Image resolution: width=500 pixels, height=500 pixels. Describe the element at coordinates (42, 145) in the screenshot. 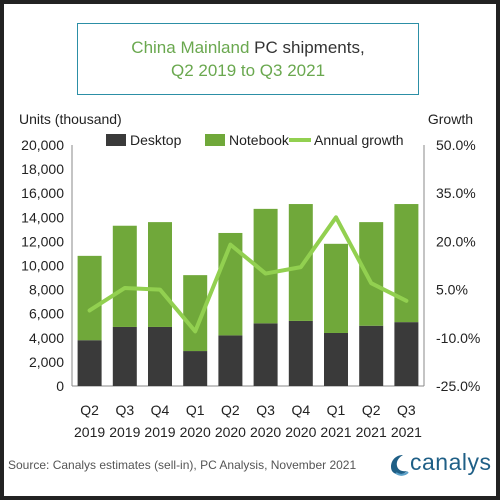

I see `y-tick-label: 20,000` at that location.